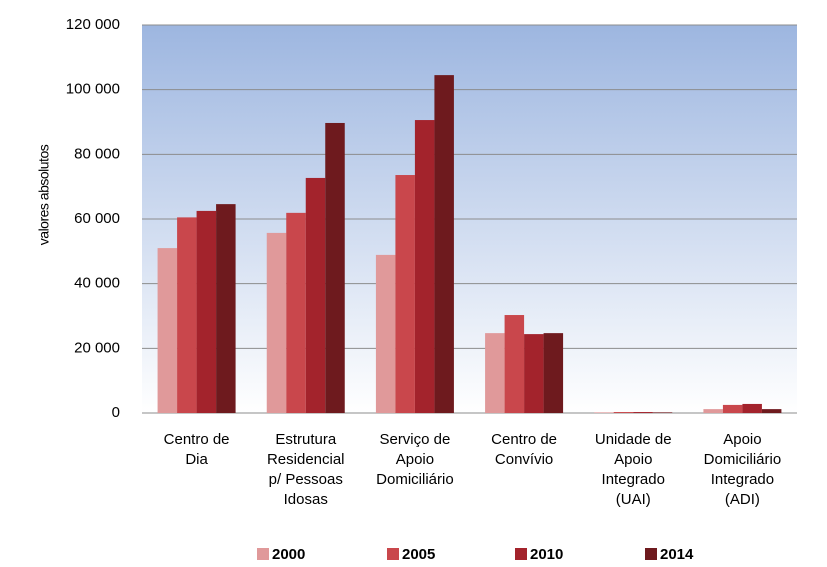 The width and height of the screenshot is (827, 567). What do you see at coordinates (524, 449) in the screenshot?
I see `x-tick-label: Centro de Convívio` at bounding box center [524, 449].